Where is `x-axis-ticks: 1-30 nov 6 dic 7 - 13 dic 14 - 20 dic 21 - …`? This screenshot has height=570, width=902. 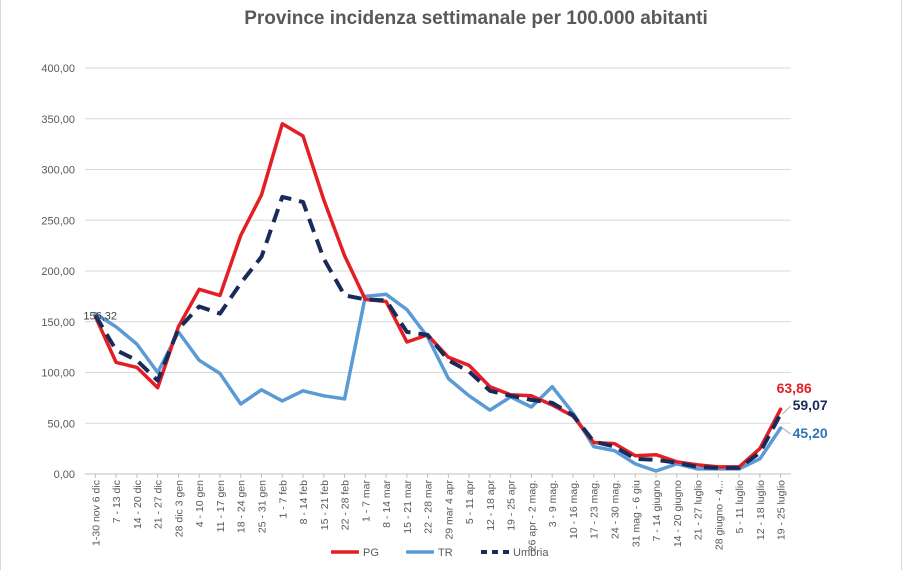 x-axis-ticks: 1-30 nov 6 dic 7 - 13 dic 14 - 20 dic 21 - … is located at coordinates (439, 512).